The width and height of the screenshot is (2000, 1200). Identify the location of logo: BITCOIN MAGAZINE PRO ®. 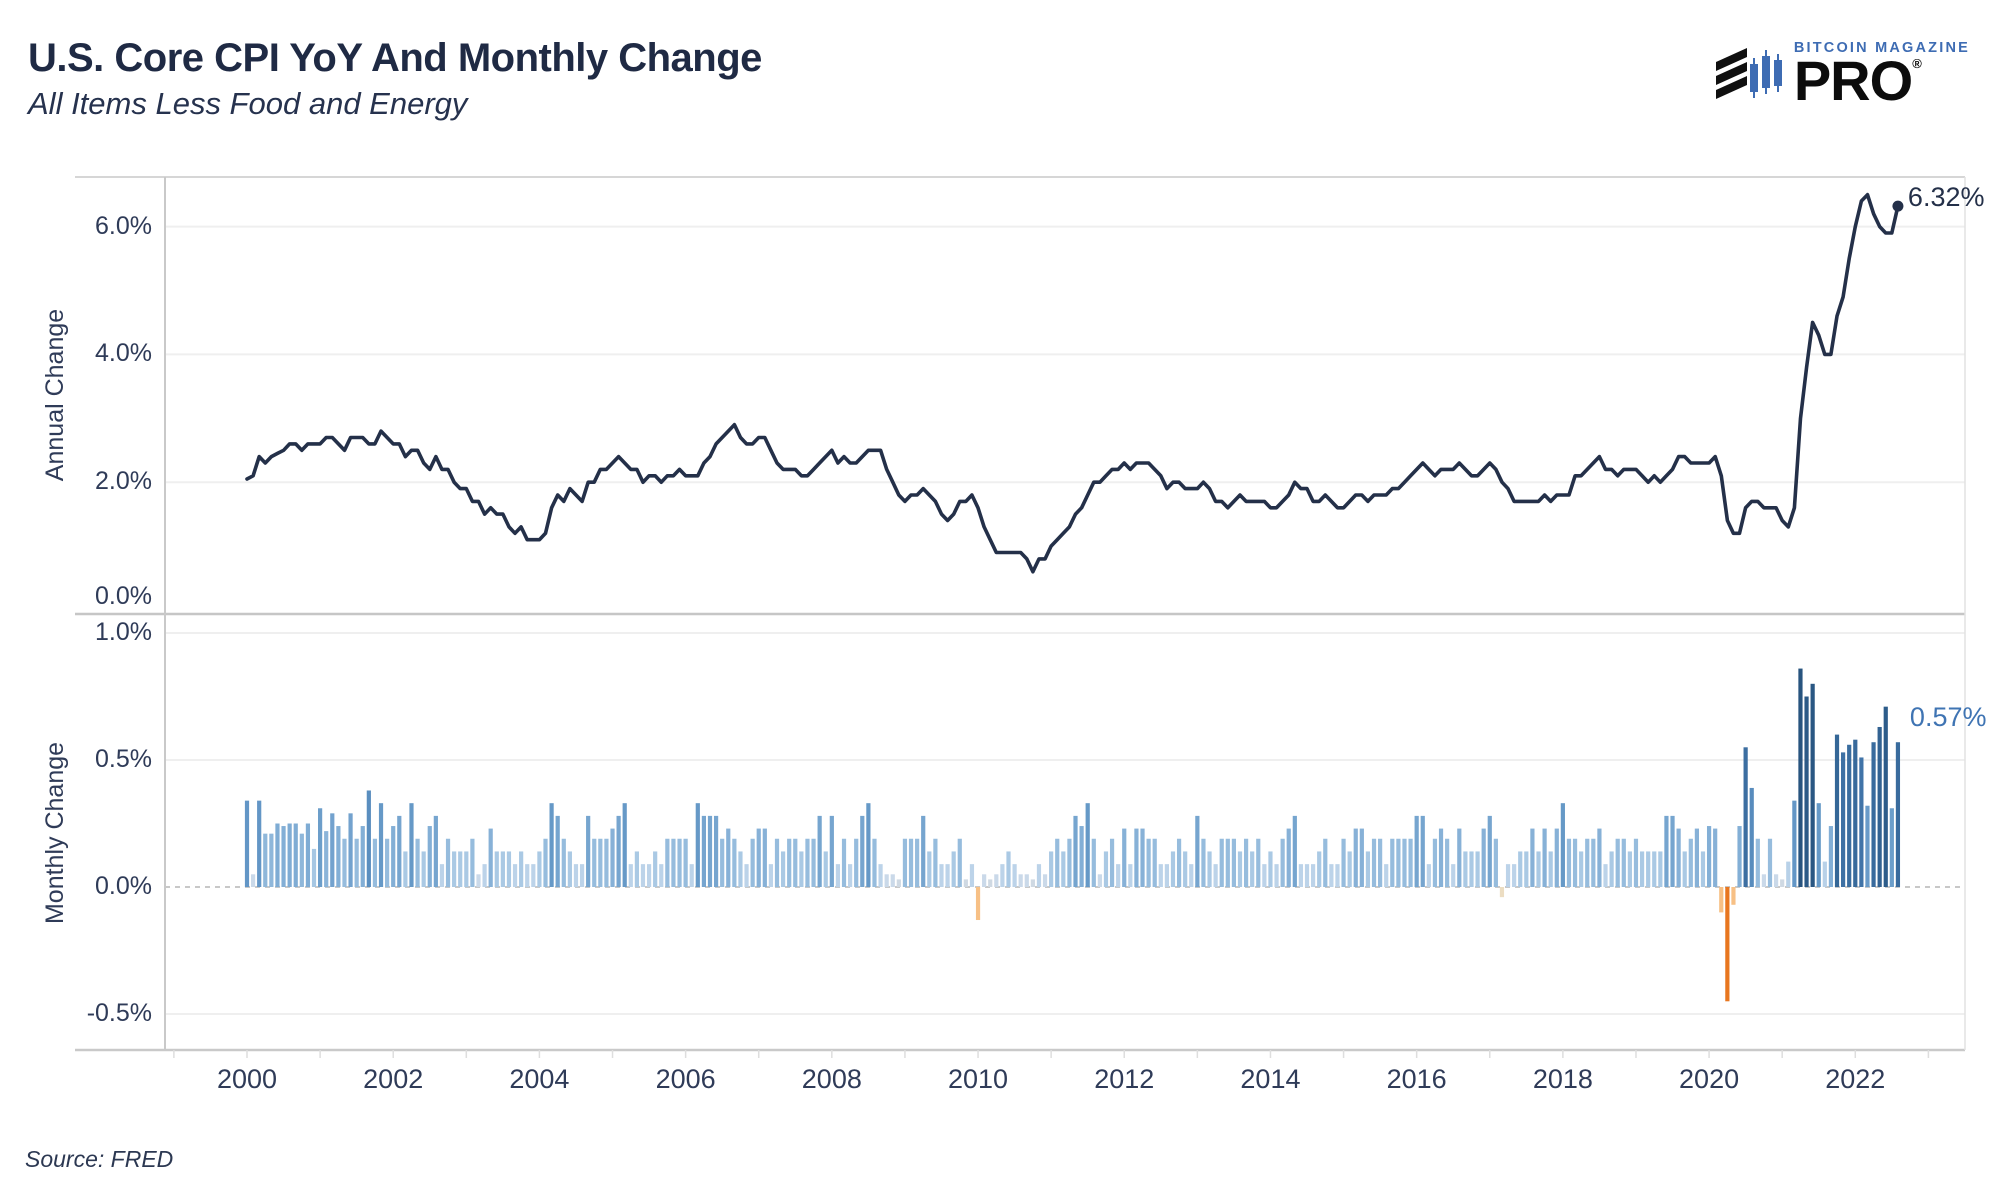
(1842, 76).